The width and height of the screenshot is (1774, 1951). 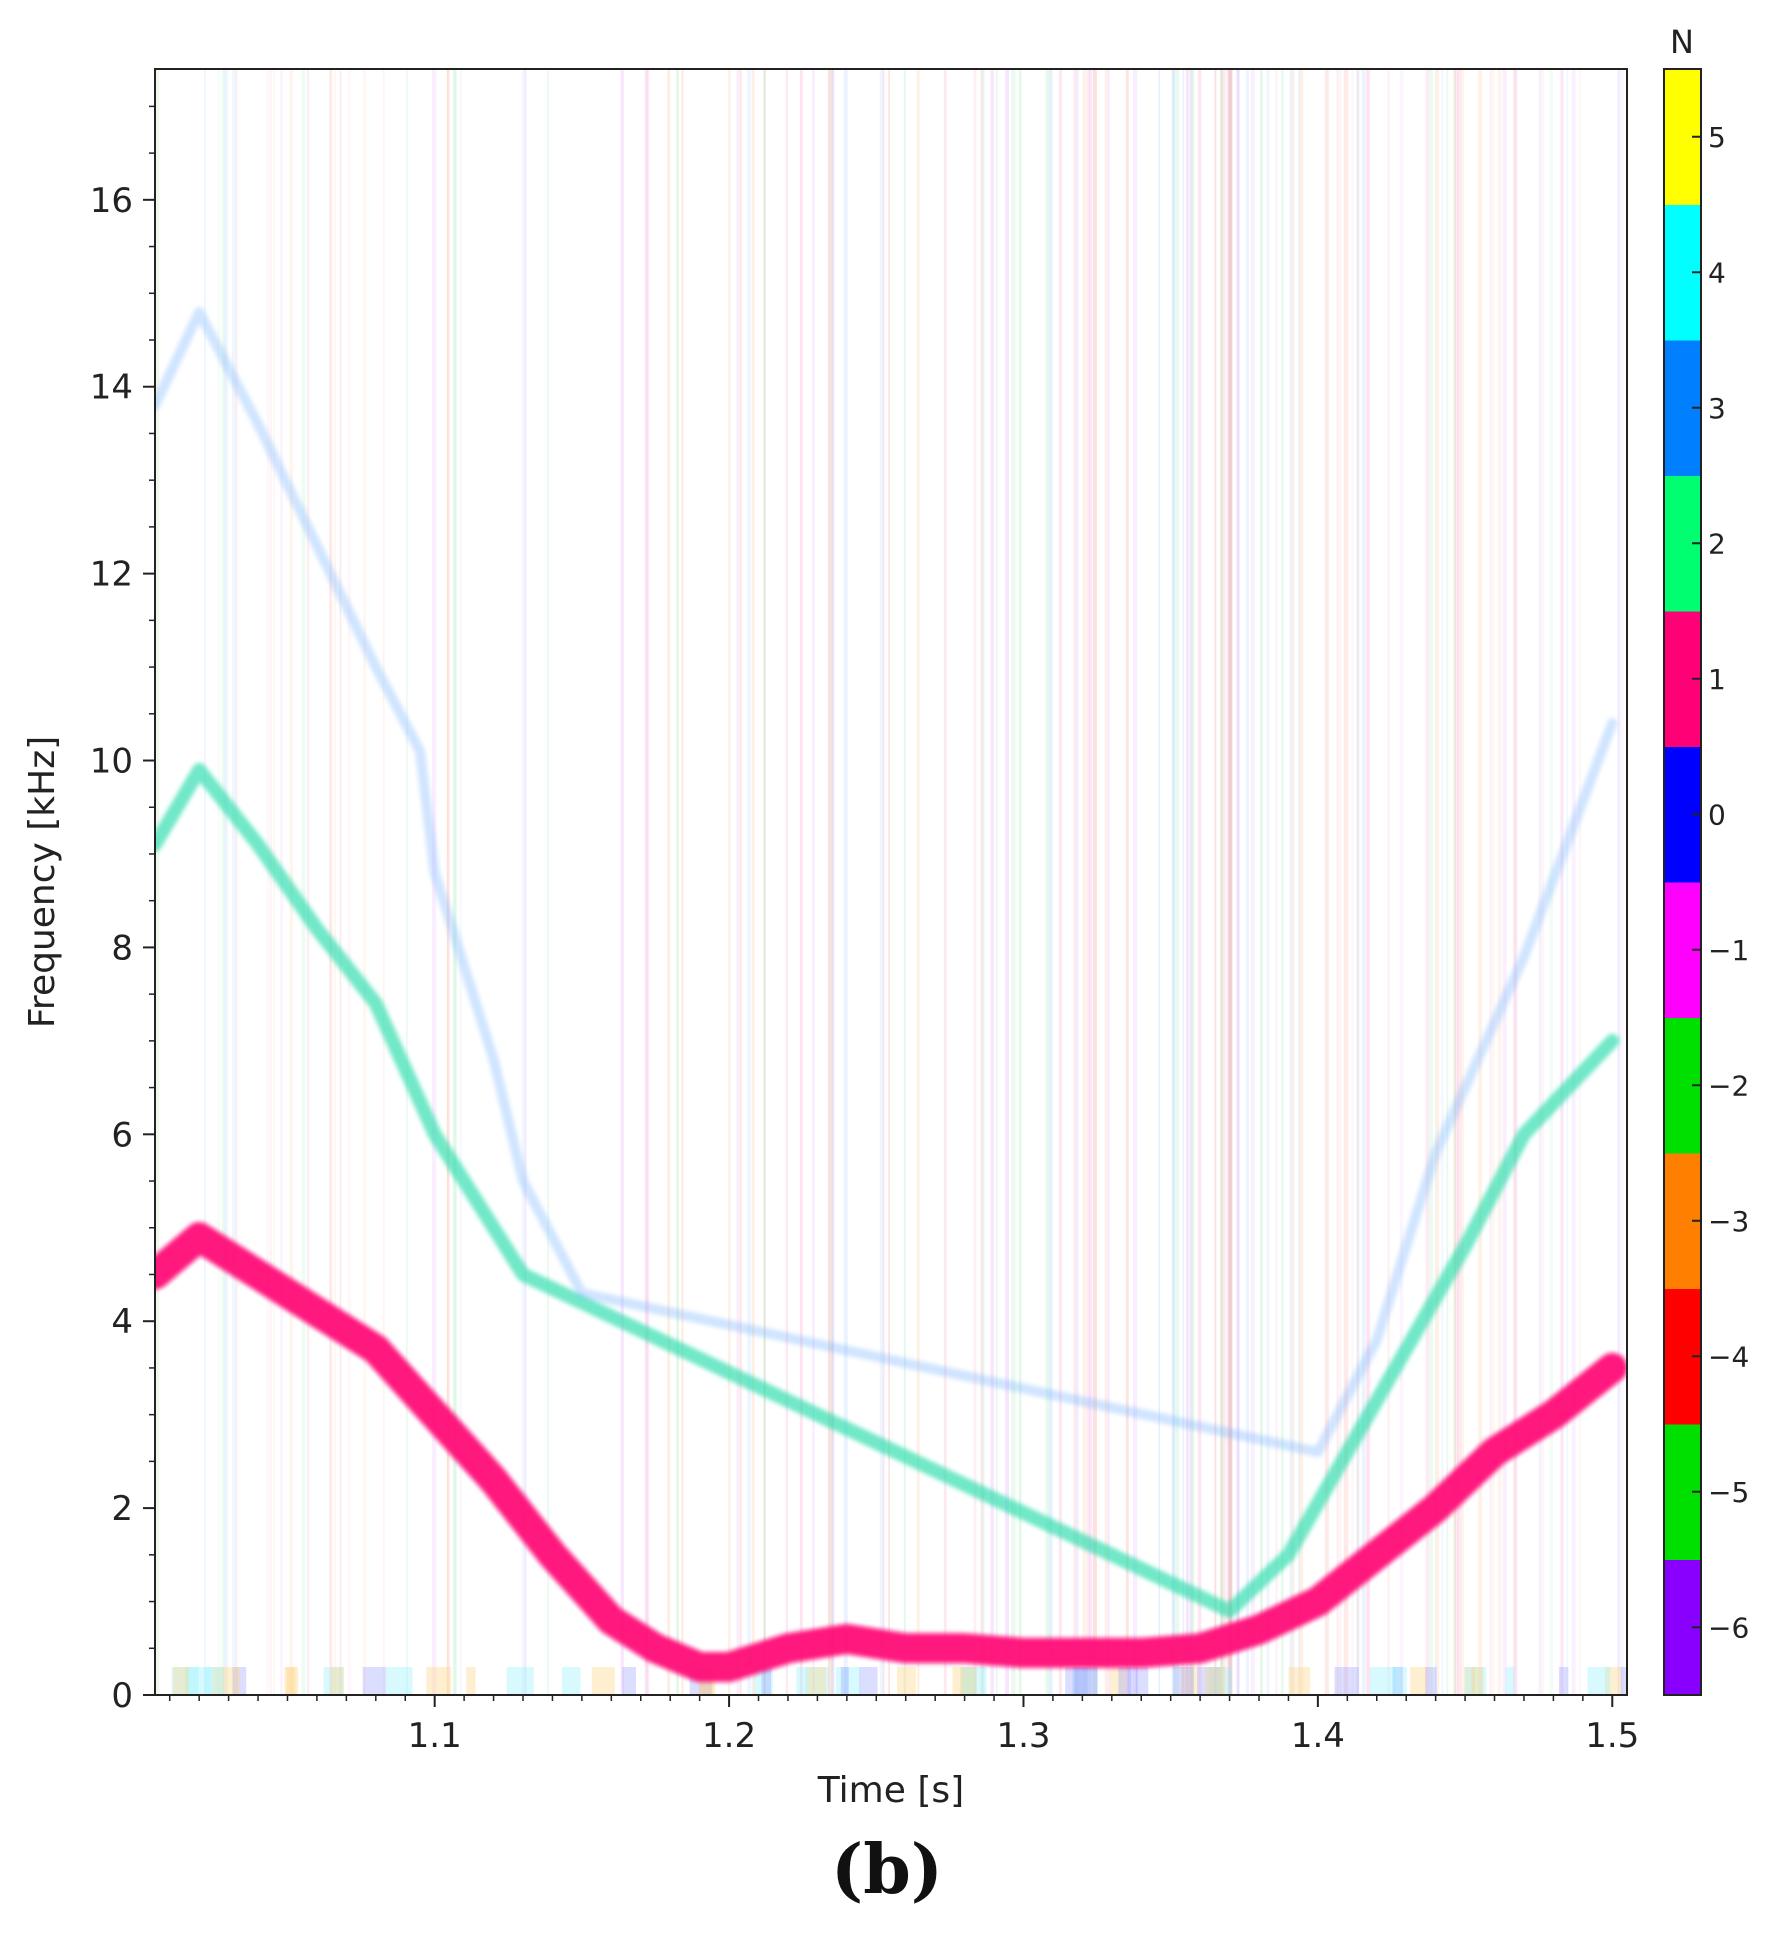 What do you see at coordinates (1612, 1736) in the screenshot?
I see `x-tick-label: 1.5` at bounding box center [1612, 1736].